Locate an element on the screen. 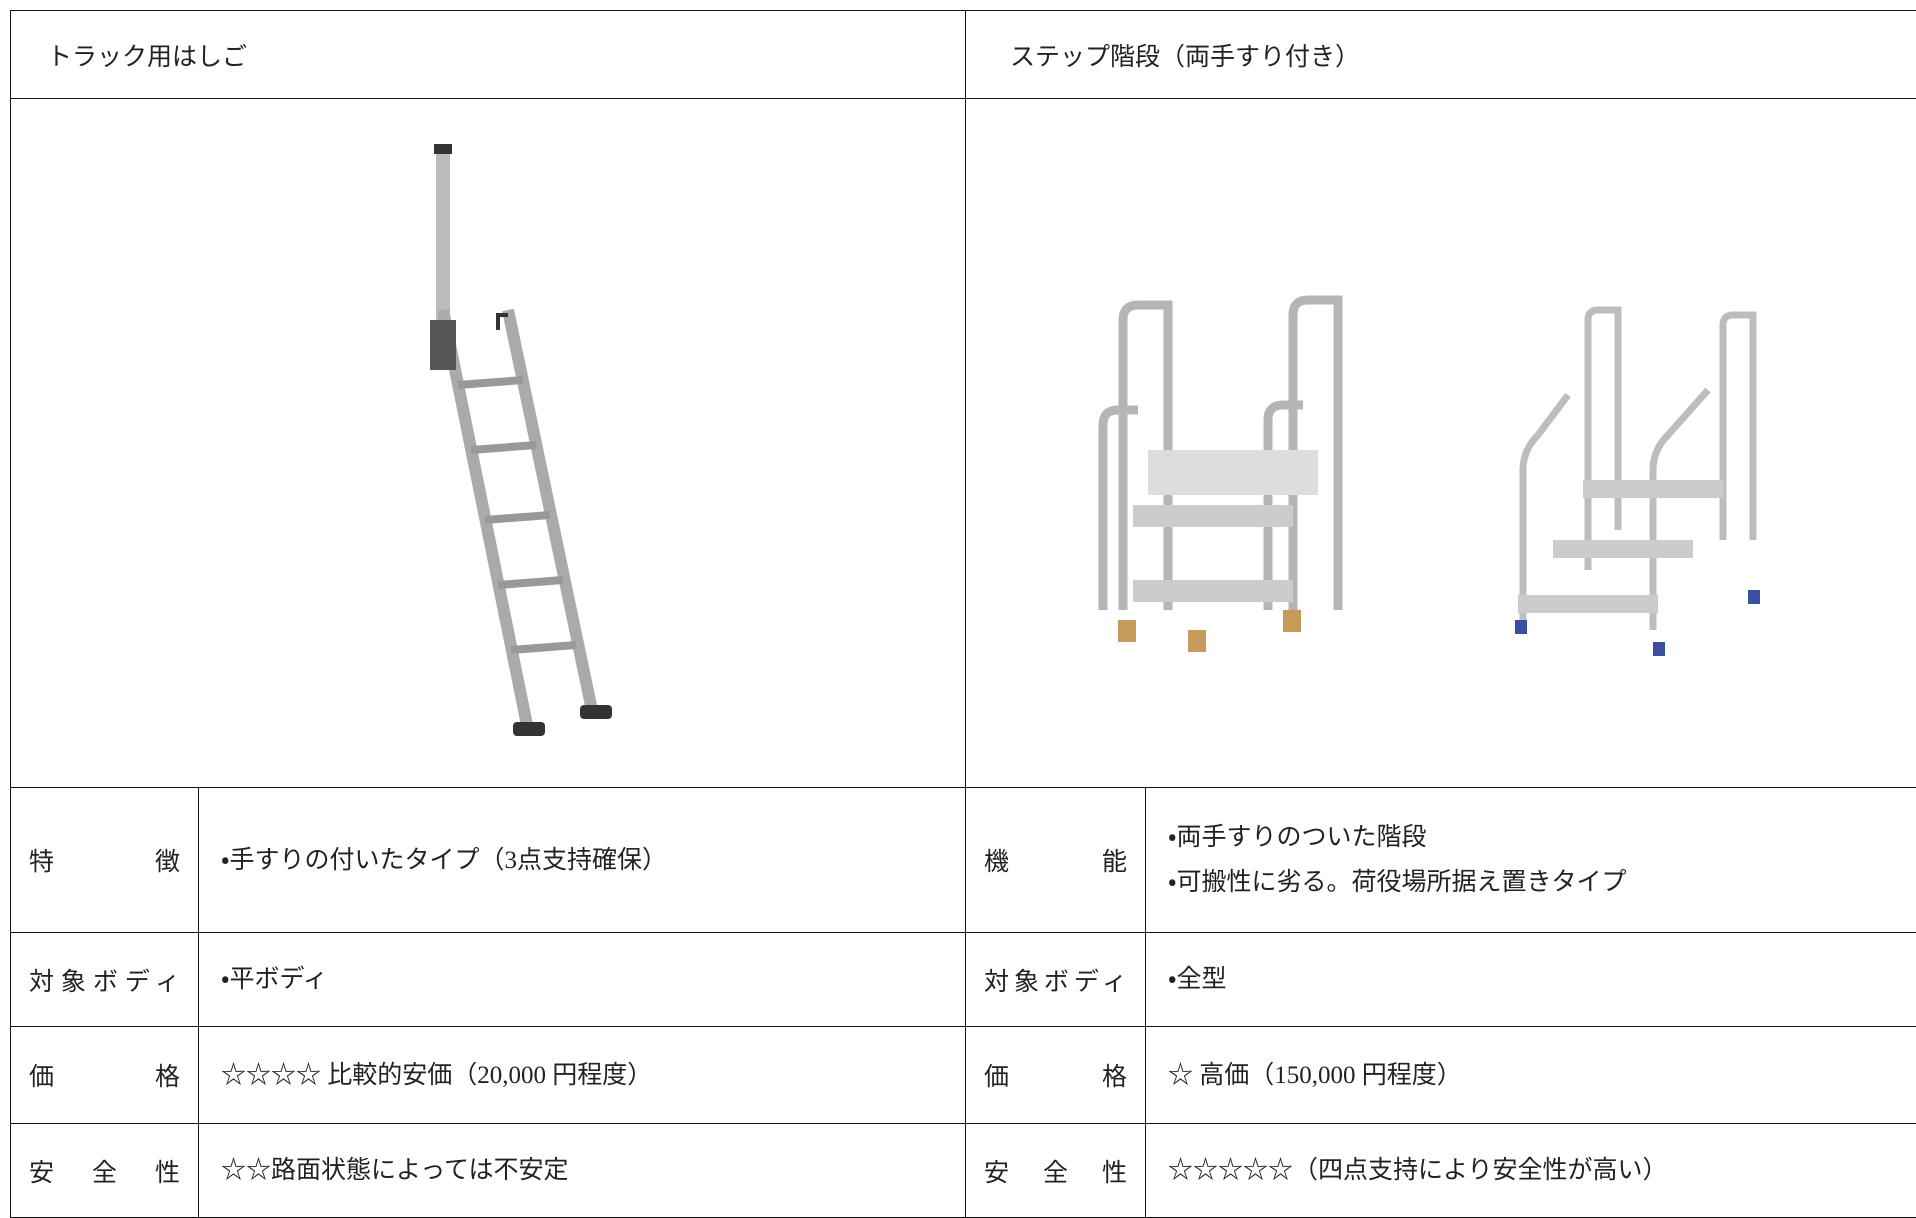 This screenshot has height=1218, width=1916. text-line: ☆☆☆☆ 比較的安価（20,000 円程度） is located at coordinates (593, 1075).